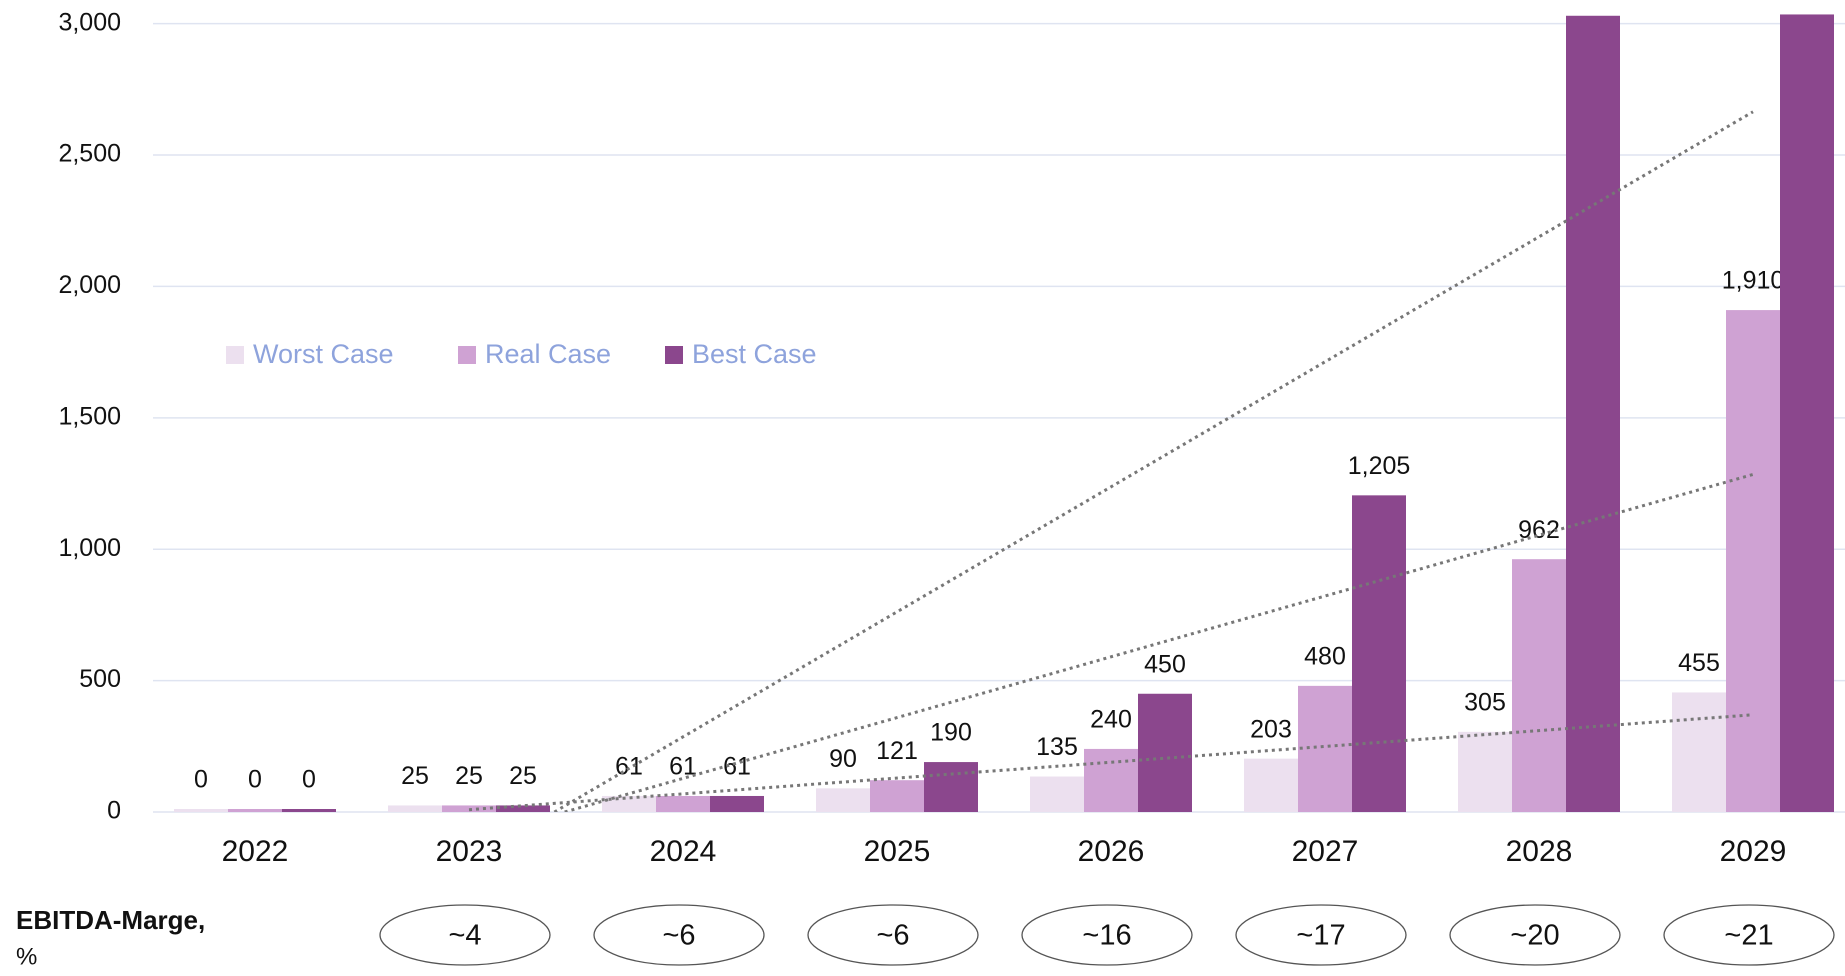 The height and width of the screenshot is (976, 1845). What do you see at coordinates (1485, 702) in the screenshot?
I see `data-label: 305` at bounding box center [1485, 702].